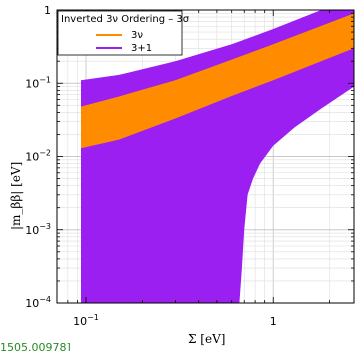 Image resolution: width=356 pixels, height=351 pixels. What do you see at coordinates (45, 299) in the screenshot?
I see `y-tick-label-exp: −4` at bounding box center [45, 299].